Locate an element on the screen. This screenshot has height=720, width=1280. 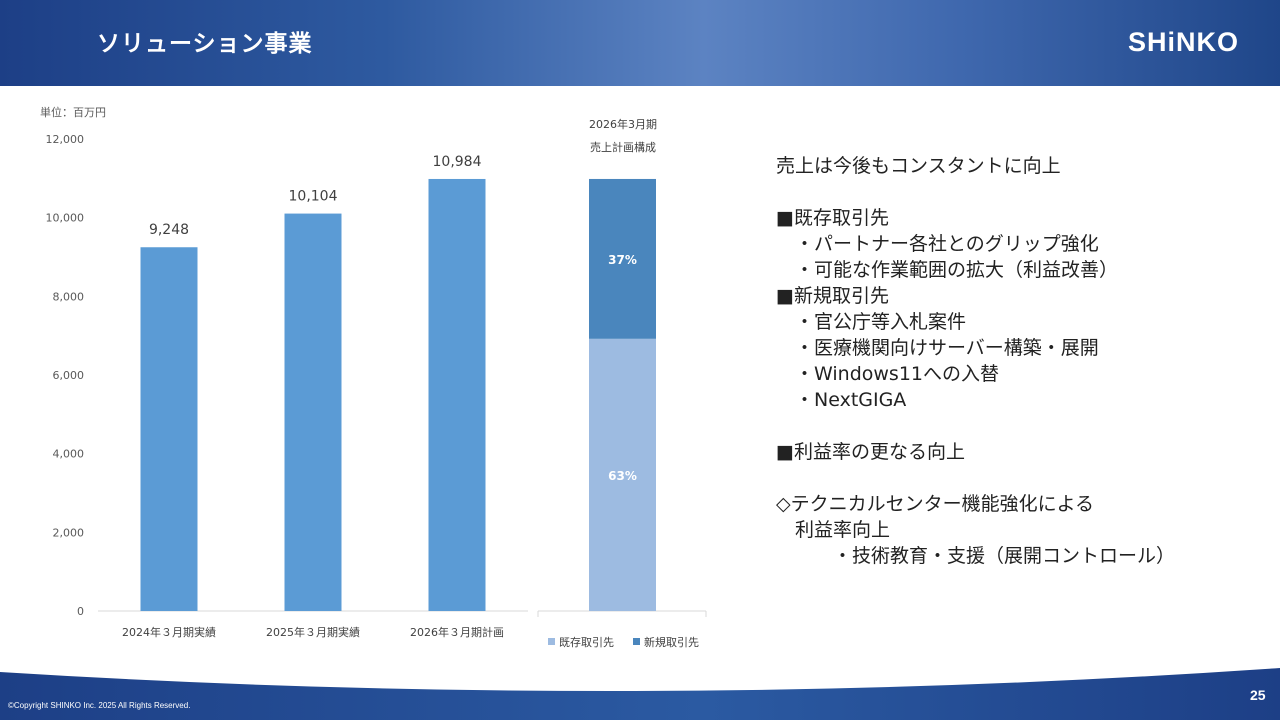
legend-label: 新規取引先 is located at coordinates (671, 642).